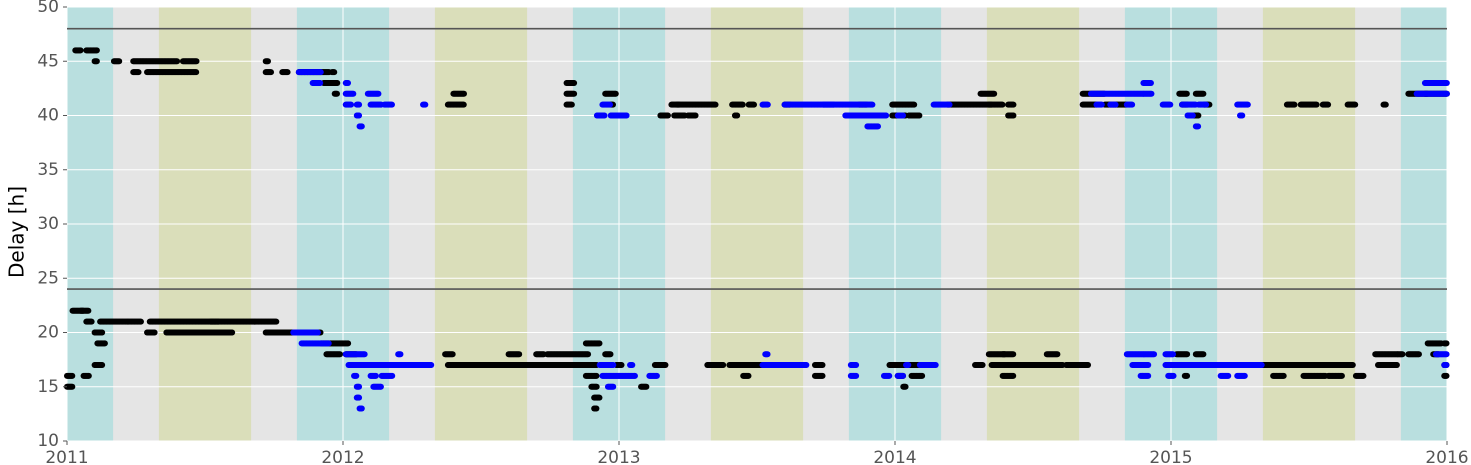  I want to click on y-tick-label: 25, so click(48, 278).